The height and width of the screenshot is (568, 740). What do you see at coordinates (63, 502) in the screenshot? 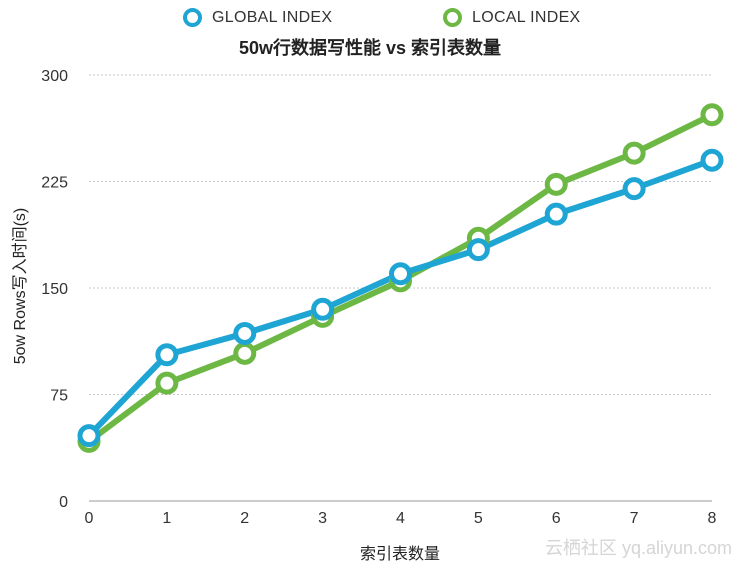
I see `y-tick-label: 0` at bounding box center [63, 502].